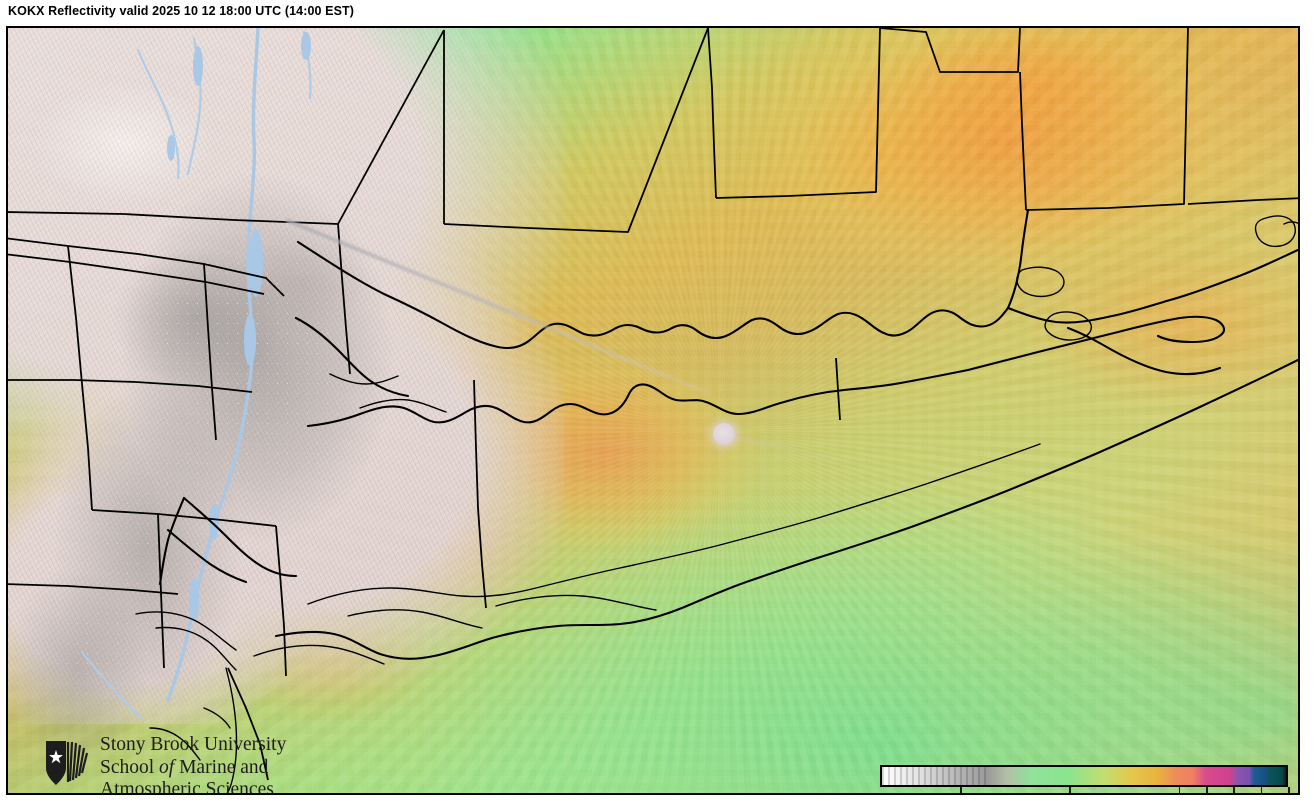  Describe the element at coordinates (724, 434) in the screenshot. I see `radar-site-marker` at that location.